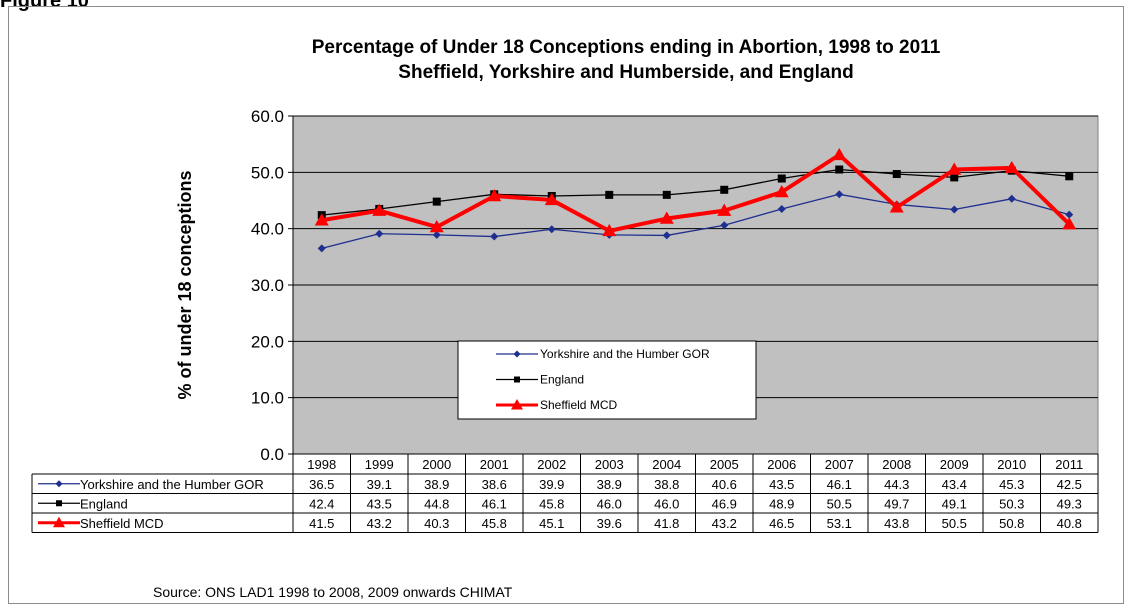 Image resolution: width=1128 pixels, height=608 pixels. What do you see at coordinates (1069, 523) in the screenshot?
I see `data-label: 40.8` at bounding box center [1069, 523].